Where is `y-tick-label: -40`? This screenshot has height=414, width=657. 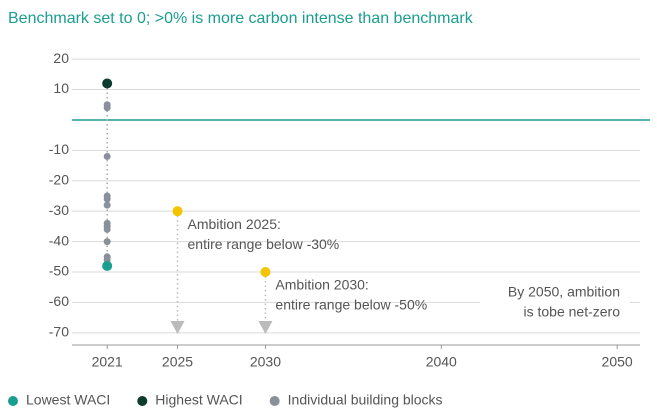 y-tick-label: -40 is located at coordinates (59, 240).